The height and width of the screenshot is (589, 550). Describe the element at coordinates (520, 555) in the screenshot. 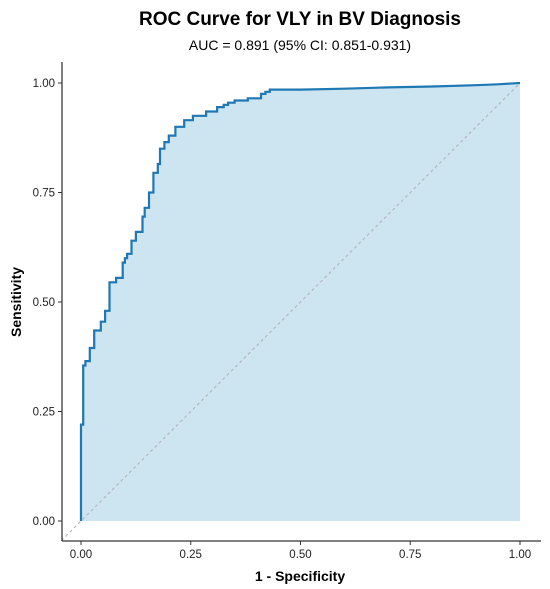

I see `x-tick-label: 1.00` at that location.